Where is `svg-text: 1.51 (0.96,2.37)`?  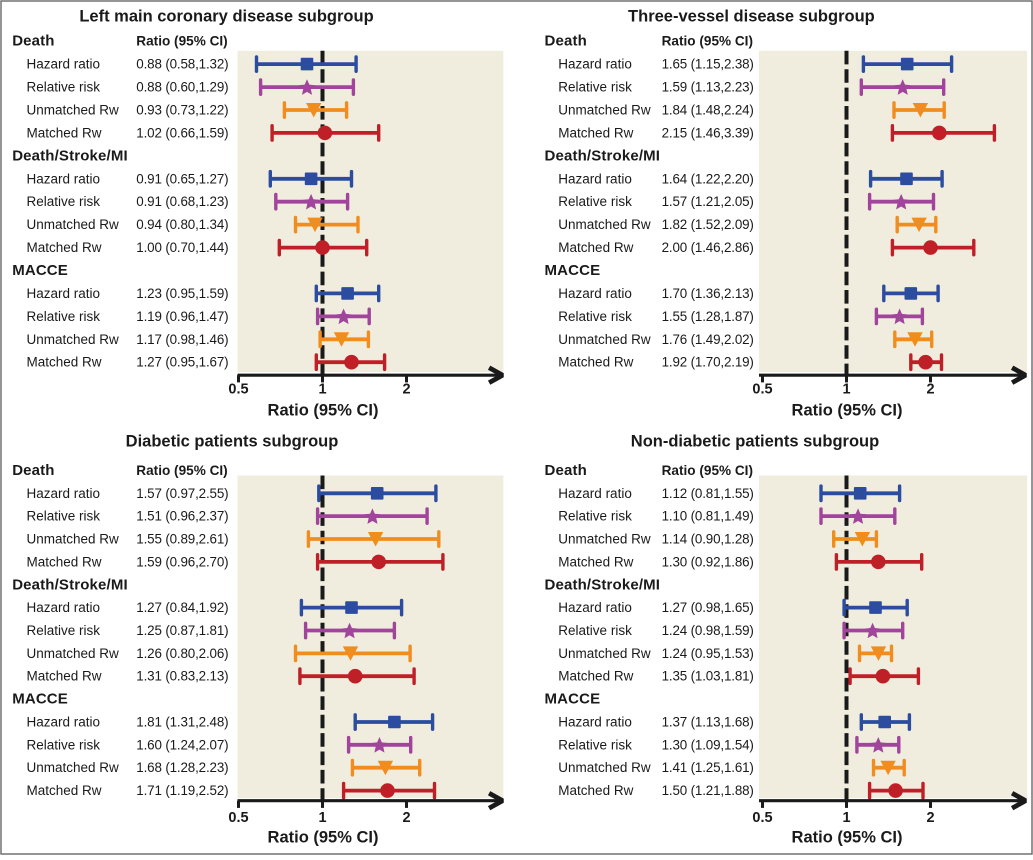
svg-text: 1.51 (0.96,2.37) is located at coordinates (182, 516).